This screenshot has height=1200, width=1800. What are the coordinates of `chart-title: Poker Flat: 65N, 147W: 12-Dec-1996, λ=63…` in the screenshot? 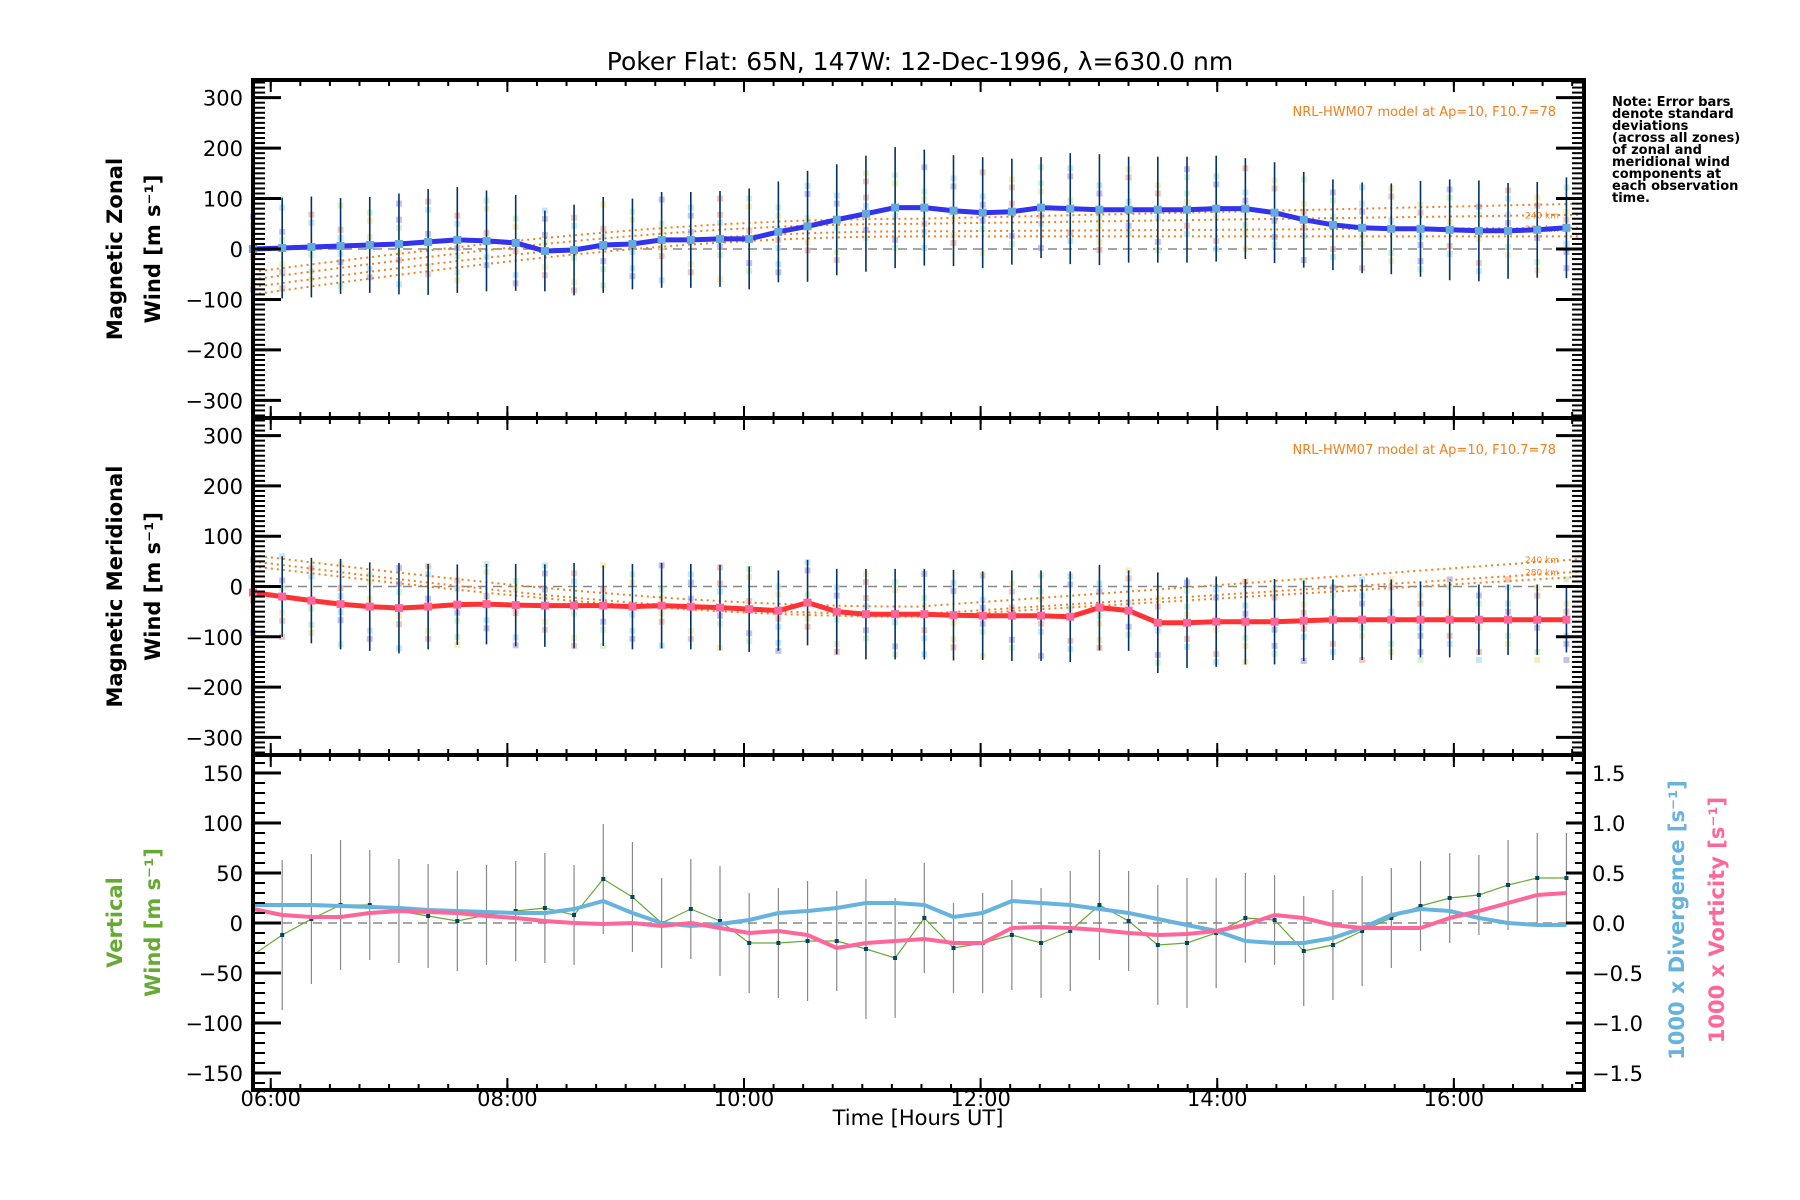 It's located at (920, 61).